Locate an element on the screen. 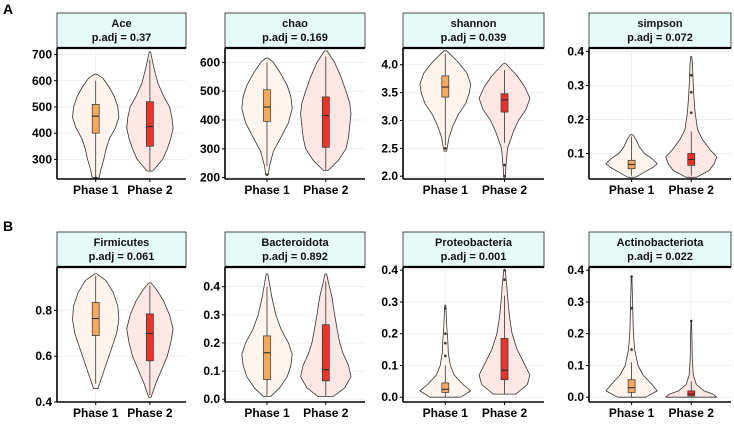 The width and height of the screenshot is (734, 424). y-tick-label: 300 is located at coordinates (42, 159).